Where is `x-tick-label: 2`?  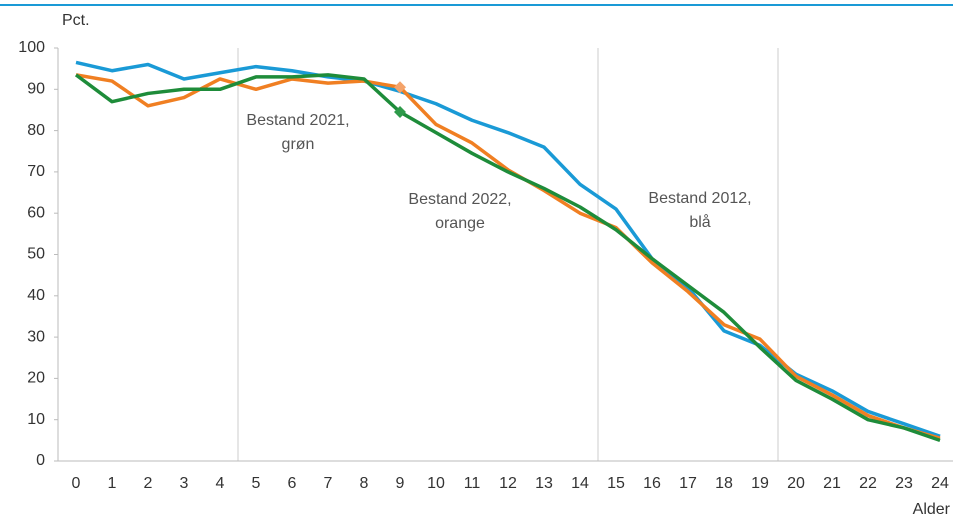
x-tick-label: 2 is located at coordinates (148, 483).